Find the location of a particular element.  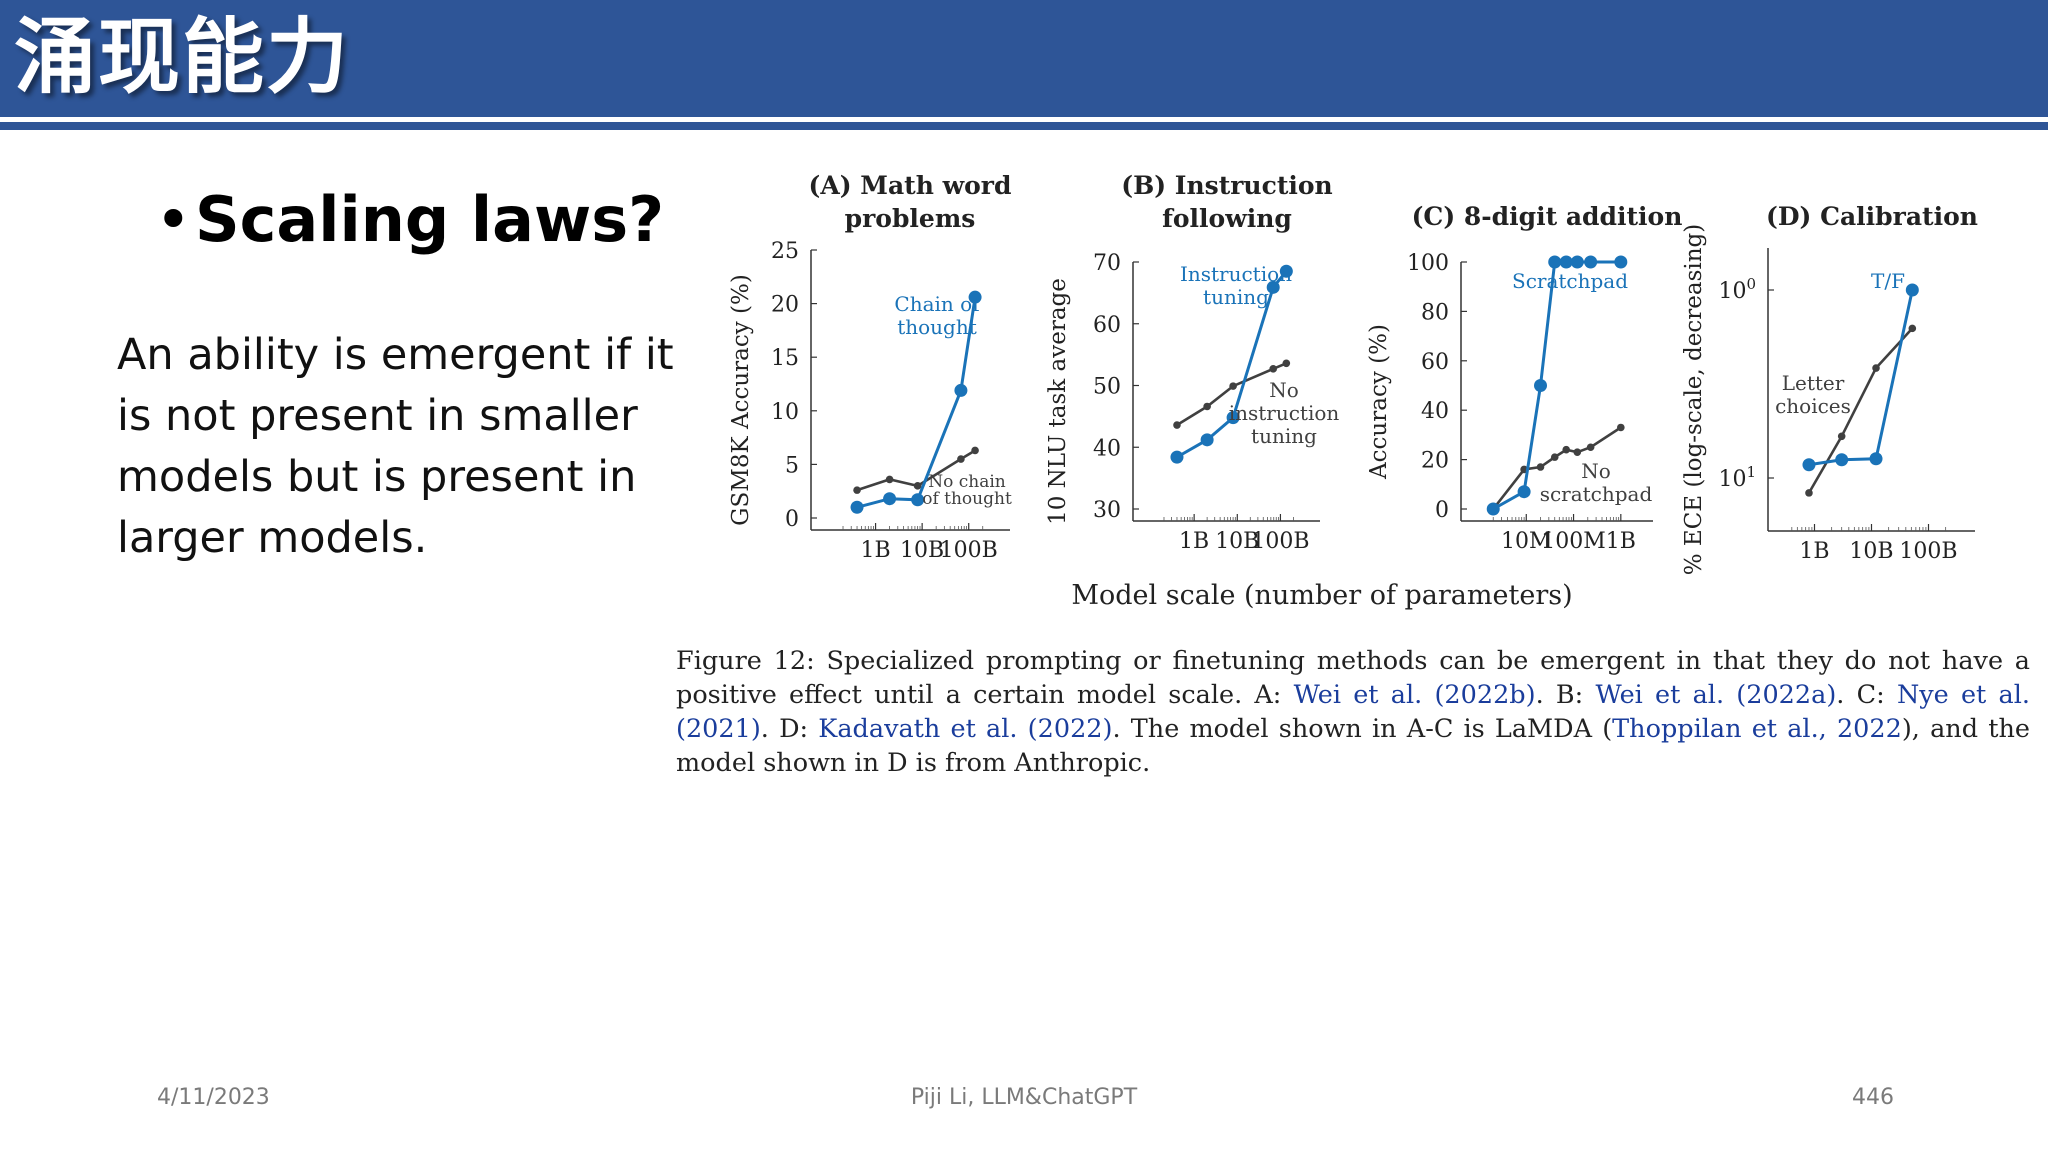

bullet-text: Scaling laws? is located at coordinates (430, 219).